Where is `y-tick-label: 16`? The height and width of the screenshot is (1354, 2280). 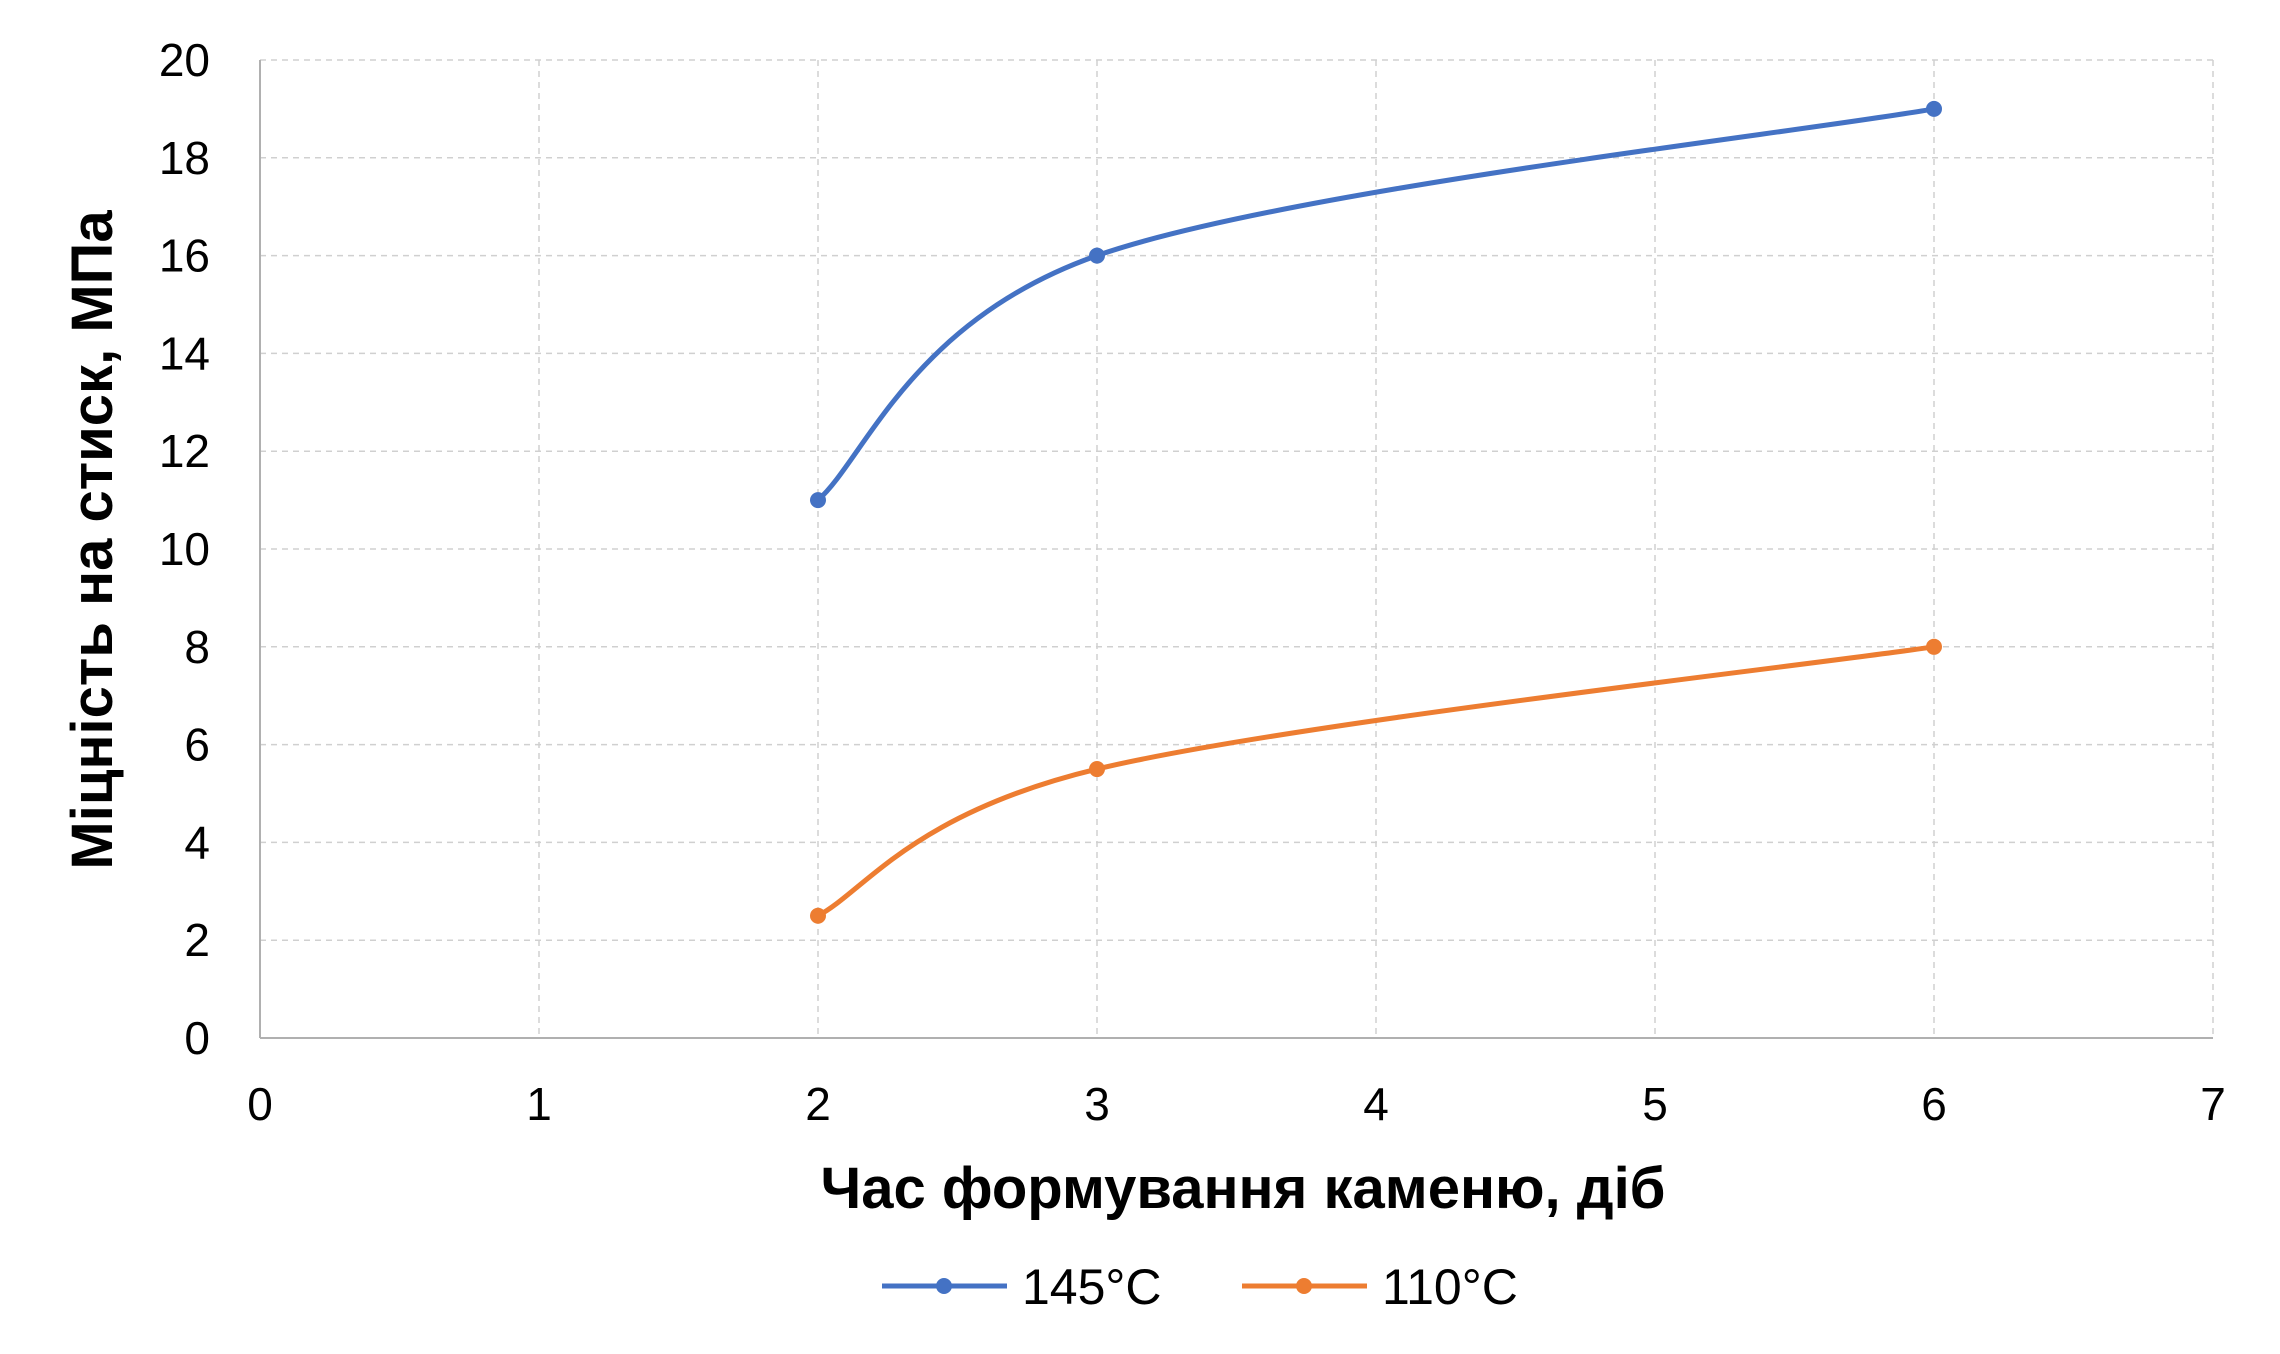
y-tick-label: 16 is located at coordinates (184, 256).